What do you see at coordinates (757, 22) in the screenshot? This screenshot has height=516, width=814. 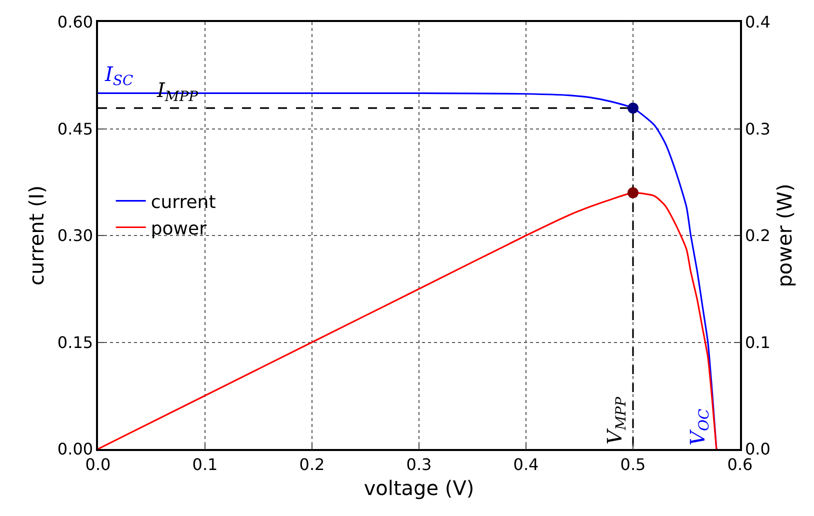 I see `y2-tick-label: 0.4` at bounding box center [757, 22].